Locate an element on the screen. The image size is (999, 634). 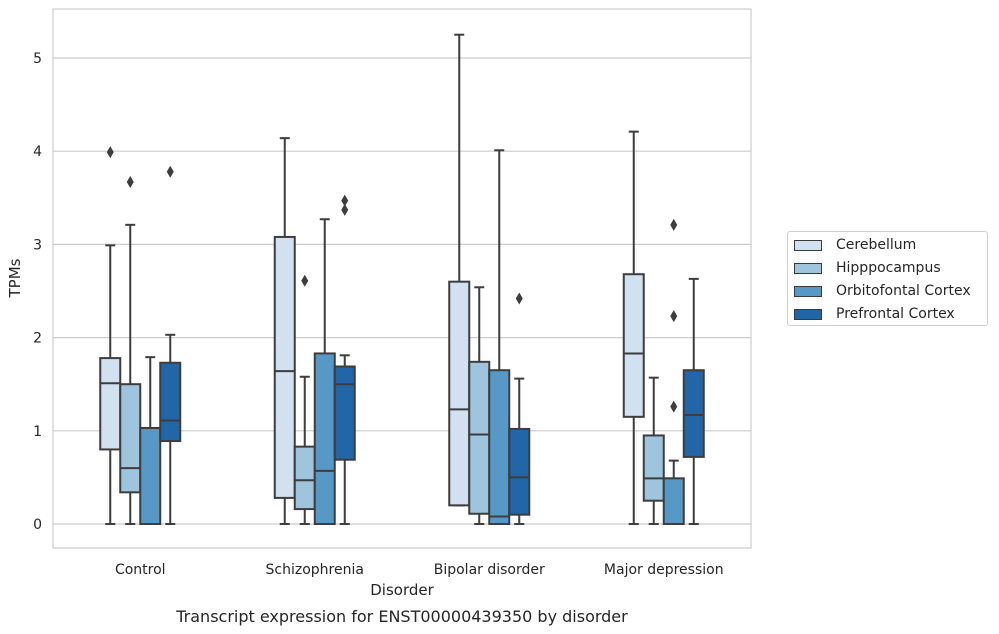
legend-label: Prefrontal Cortex is located at coordinates (895, 314).